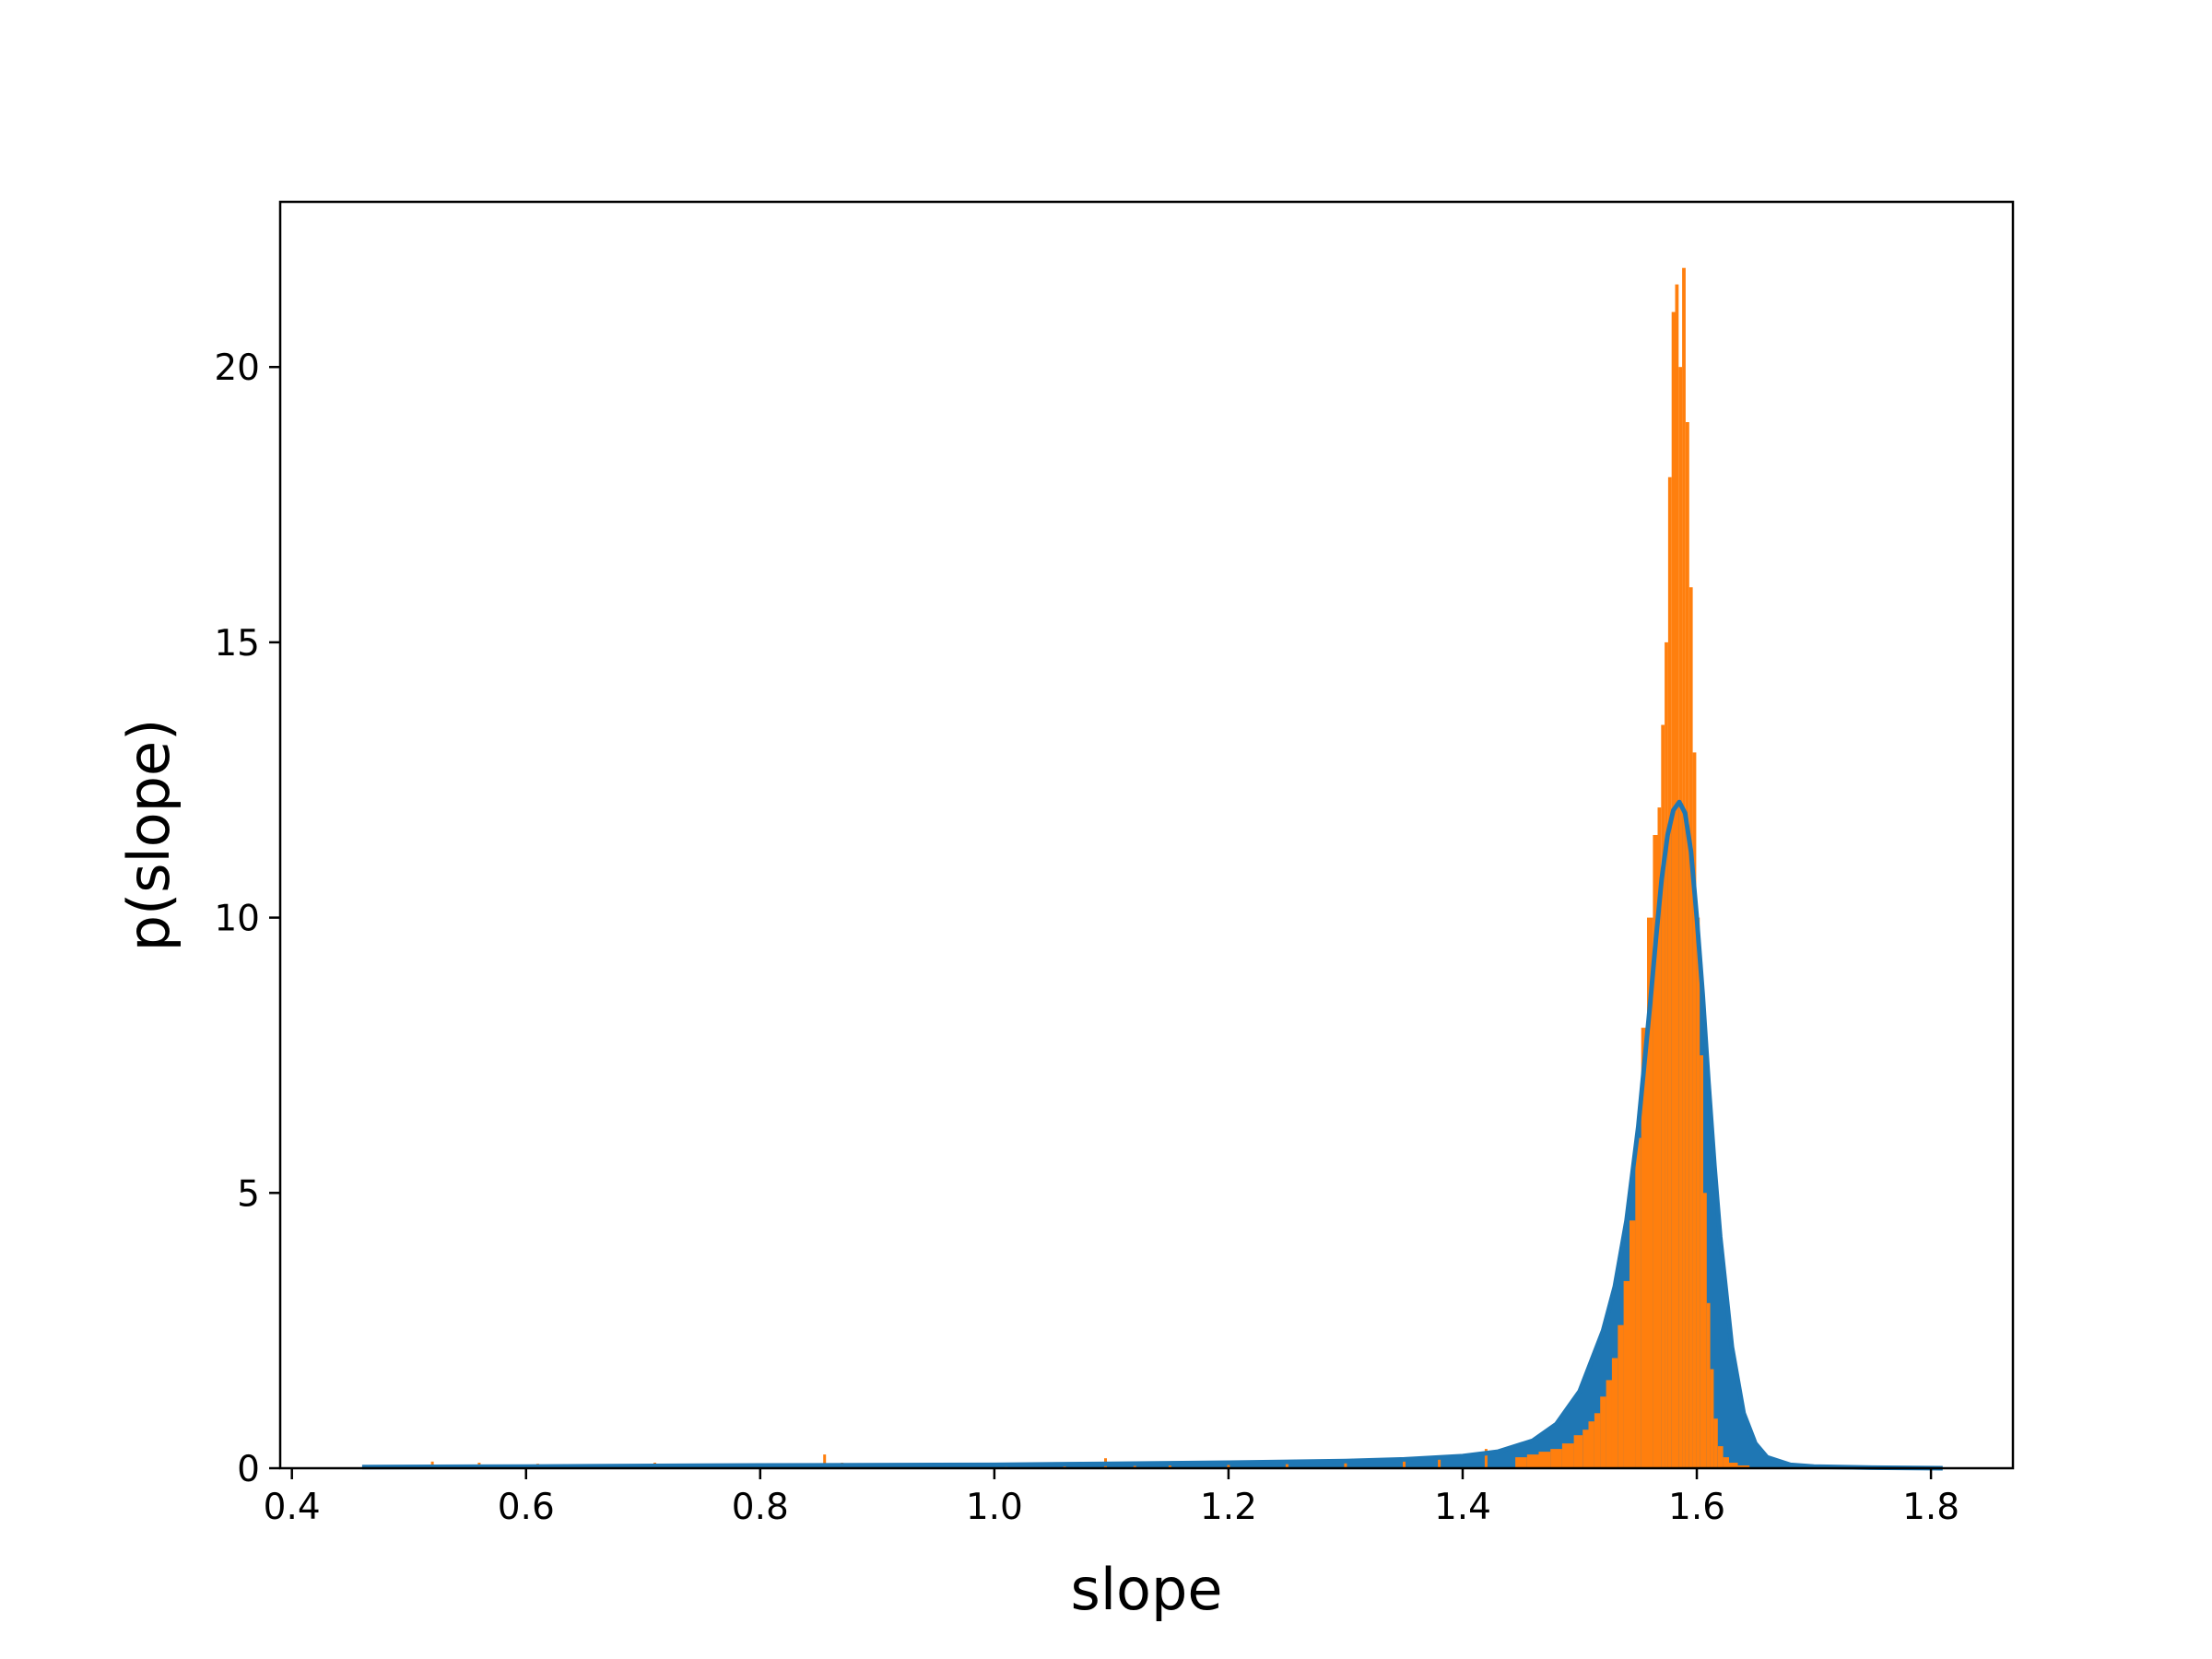 The height and width of the screenshot is (1659, 2212). Describe the element at coordinates (237, 644) in the screenshot. I see `y-tick-label: 15` at that location.